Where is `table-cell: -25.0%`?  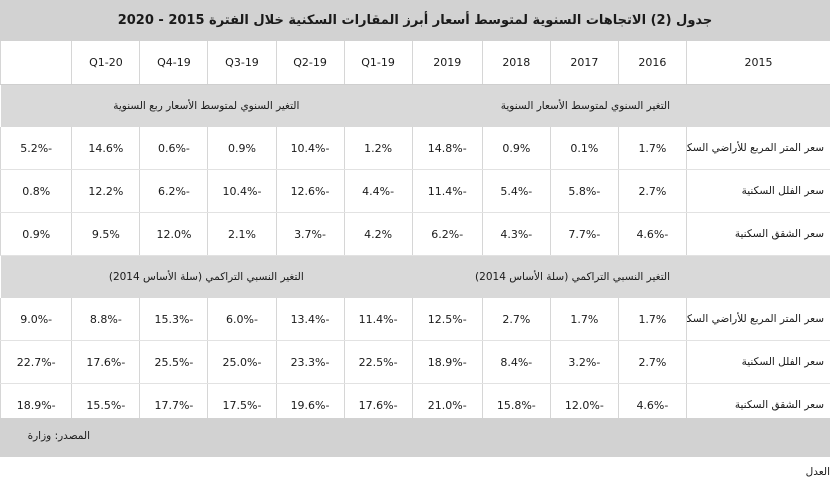 table-cell: -25.0% is located at coordinates (242, 362).